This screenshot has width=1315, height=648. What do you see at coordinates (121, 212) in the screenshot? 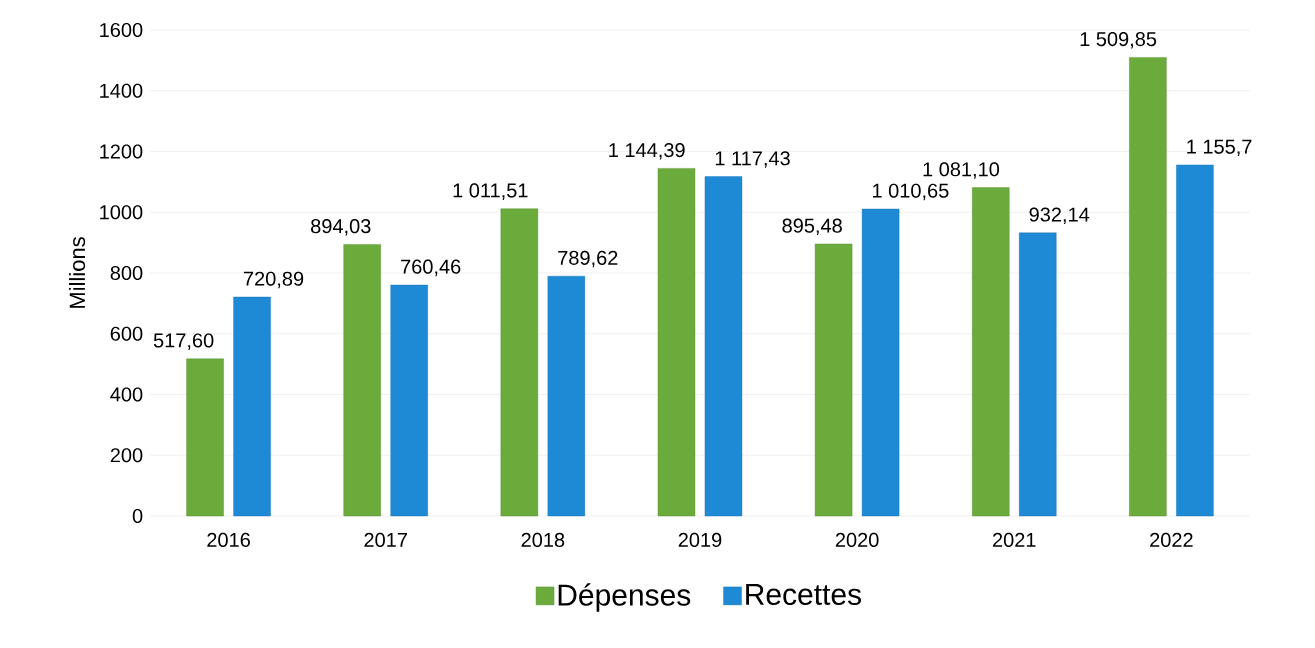
I see `y-tick-label: 1000` at bounding box center [121, 212].